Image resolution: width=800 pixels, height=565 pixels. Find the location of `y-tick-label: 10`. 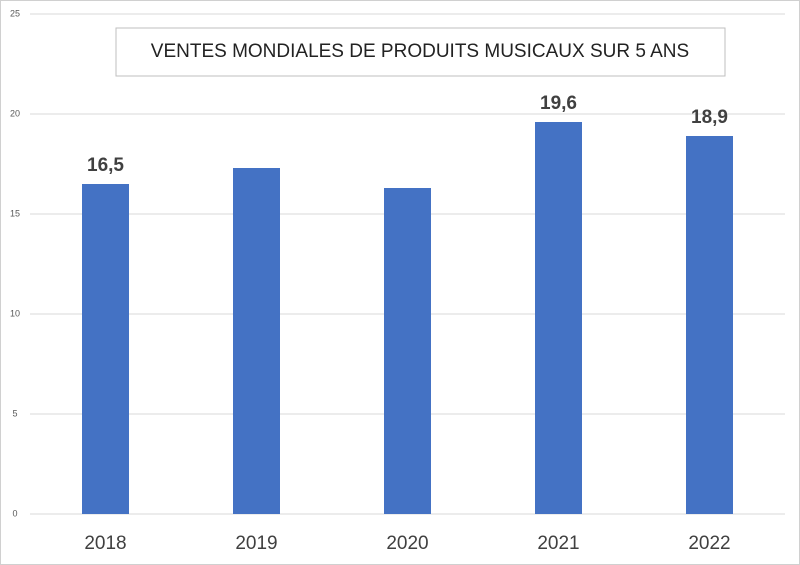

y-tick-label: 10 is located at coordinates (15, 313).